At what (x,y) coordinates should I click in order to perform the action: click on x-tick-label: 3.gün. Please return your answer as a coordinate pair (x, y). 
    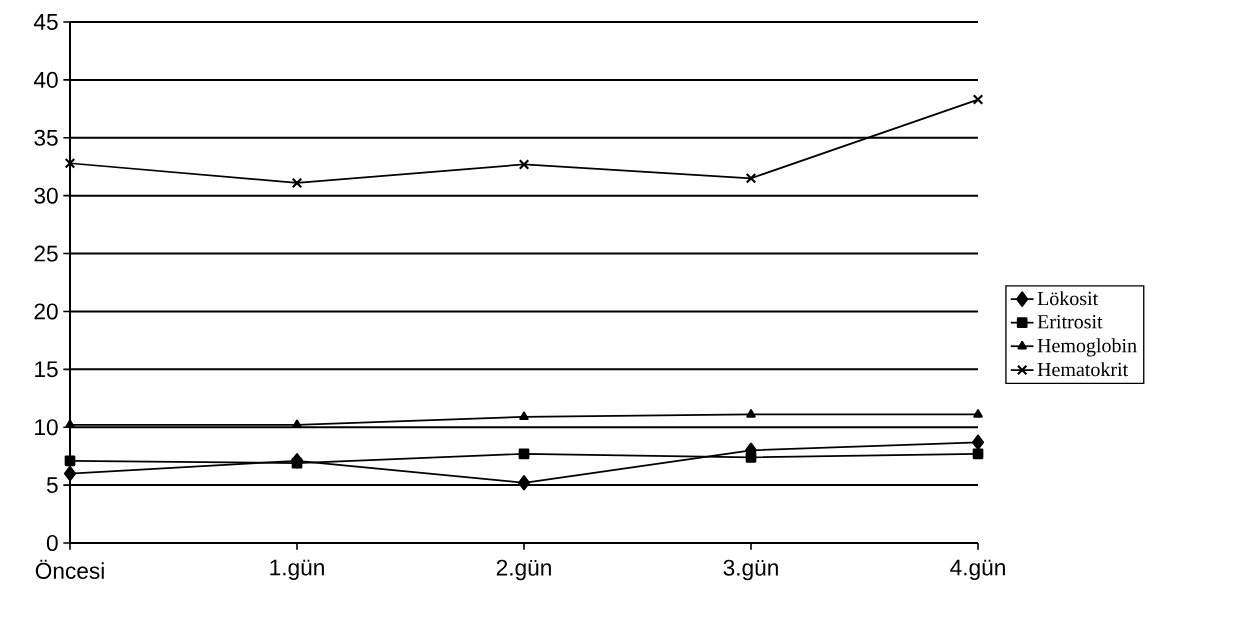
    Looking at the image, I should click on (750, 570).